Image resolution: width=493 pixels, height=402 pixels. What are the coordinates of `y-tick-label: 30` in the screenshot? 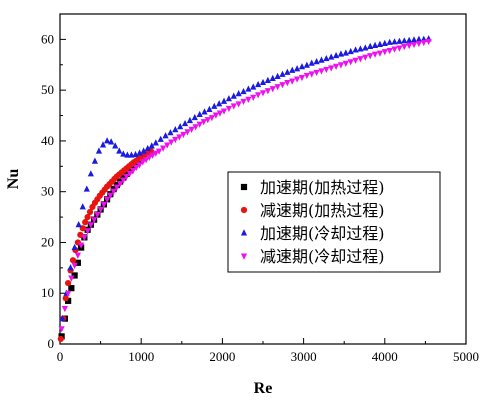 It's located at (47, 191).